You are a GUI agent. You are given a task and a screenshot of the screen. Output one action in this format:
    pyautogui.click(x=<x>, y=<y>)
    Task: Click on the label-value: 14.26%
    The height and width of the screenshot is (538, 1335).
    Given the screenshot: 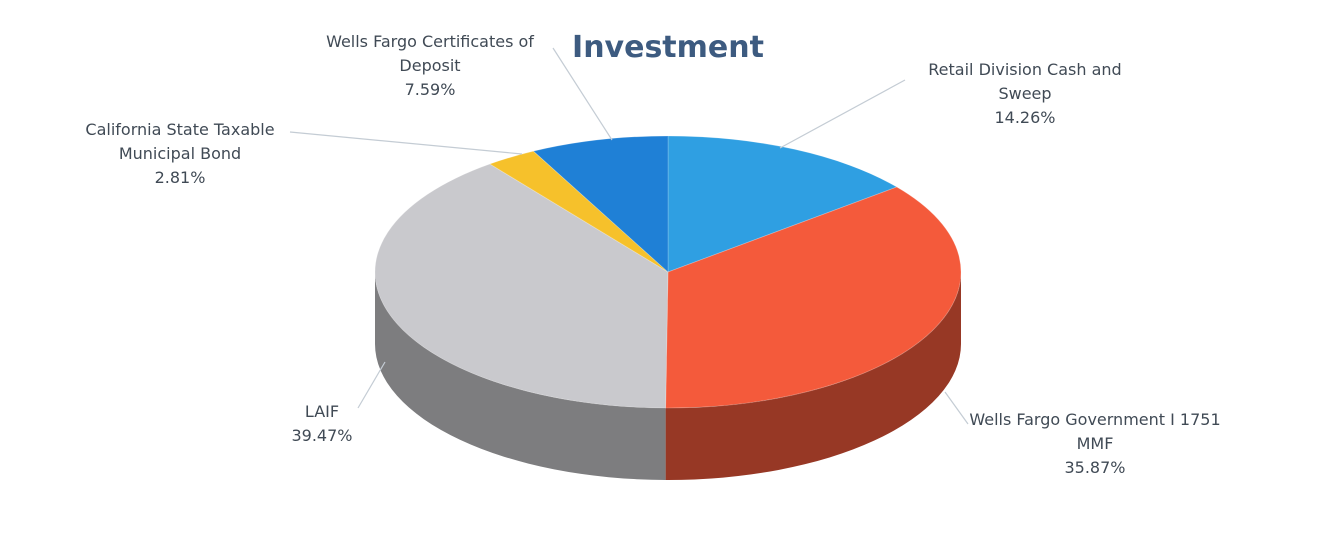 What is the action you would take?
    pyautogui.click(x=1025, y=117)
    